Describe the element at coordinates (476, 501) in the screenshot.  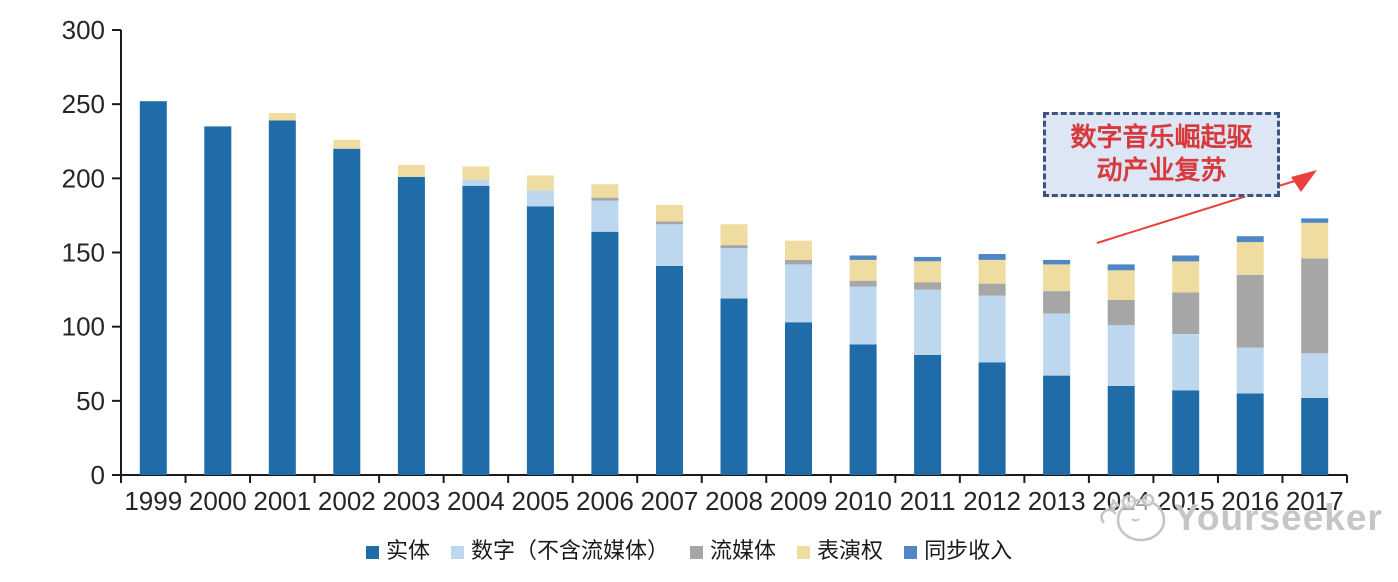
I see `x-tick-label: 2004` at that location.